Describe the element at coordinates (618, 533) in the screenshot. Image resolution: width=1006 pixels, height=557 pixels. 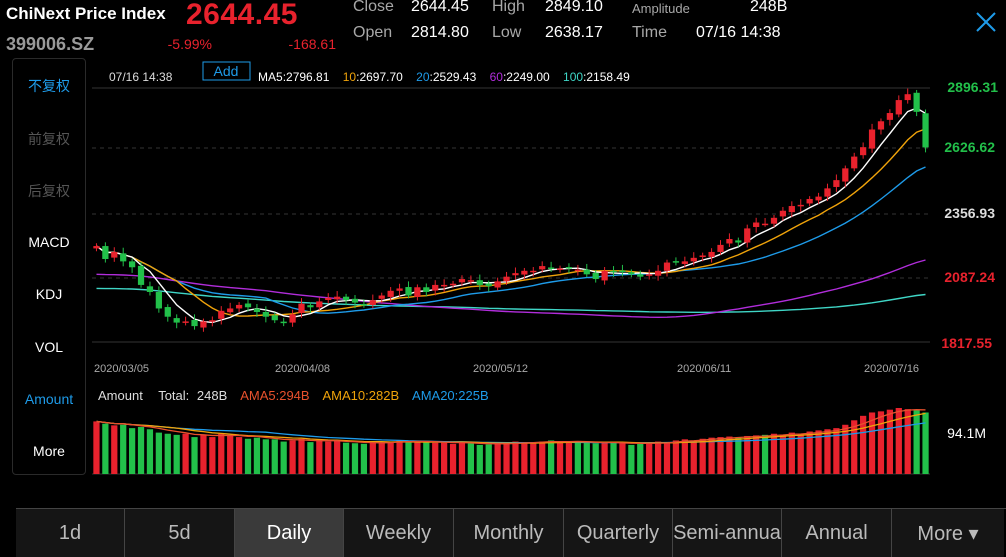
I see `tab-quarterly: Quarterly` at that location.